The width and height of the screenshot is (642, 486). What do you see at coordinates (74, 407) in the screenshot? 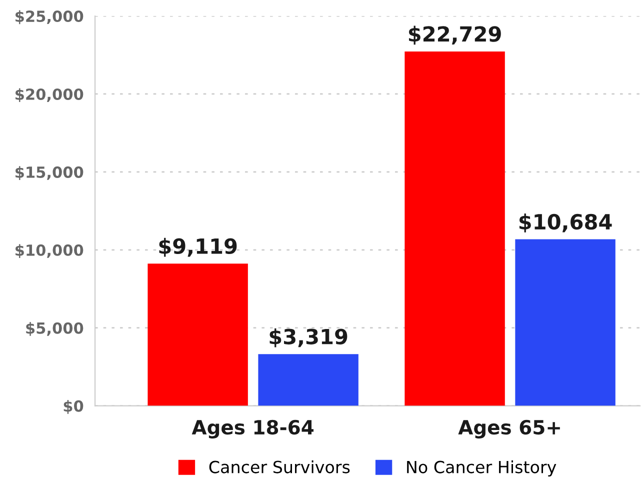
I see `y-tick-label: $0` at bounding box center [74, 407].